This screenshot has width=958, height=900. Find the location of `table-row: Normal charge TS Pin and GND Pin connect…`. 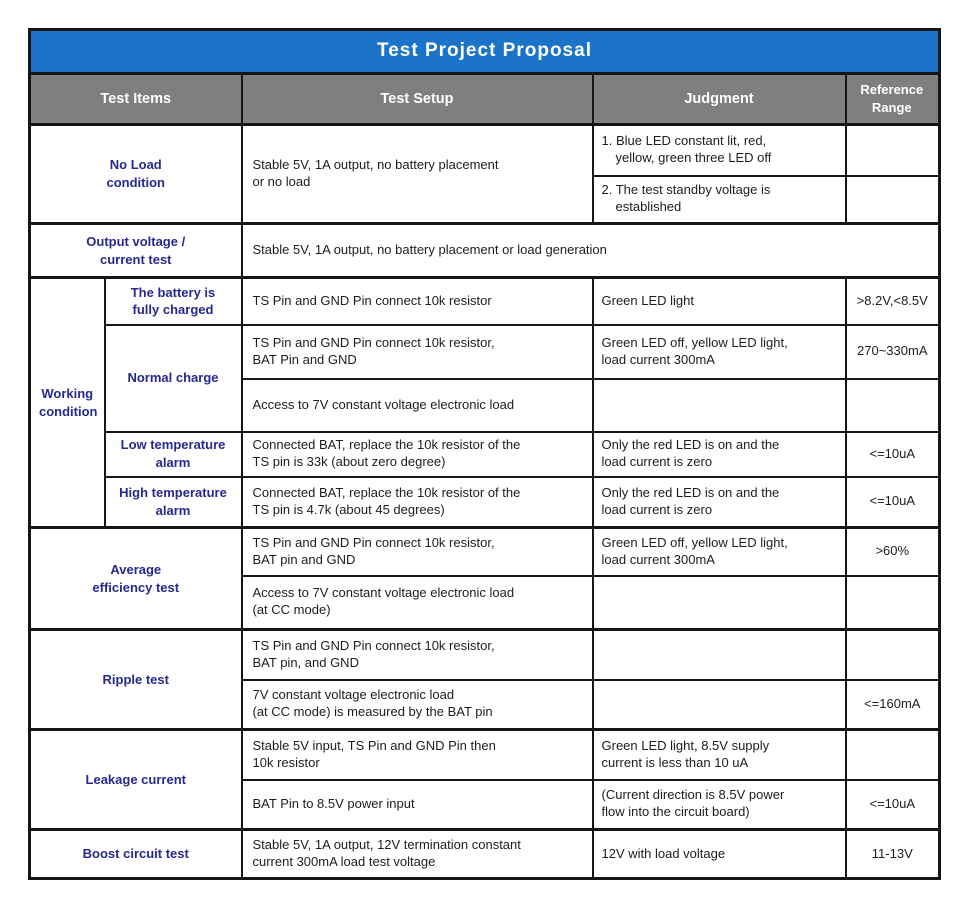

table-row: Normal charge TS Pin and GND Pin connect… is located at coordinates (485, 378).